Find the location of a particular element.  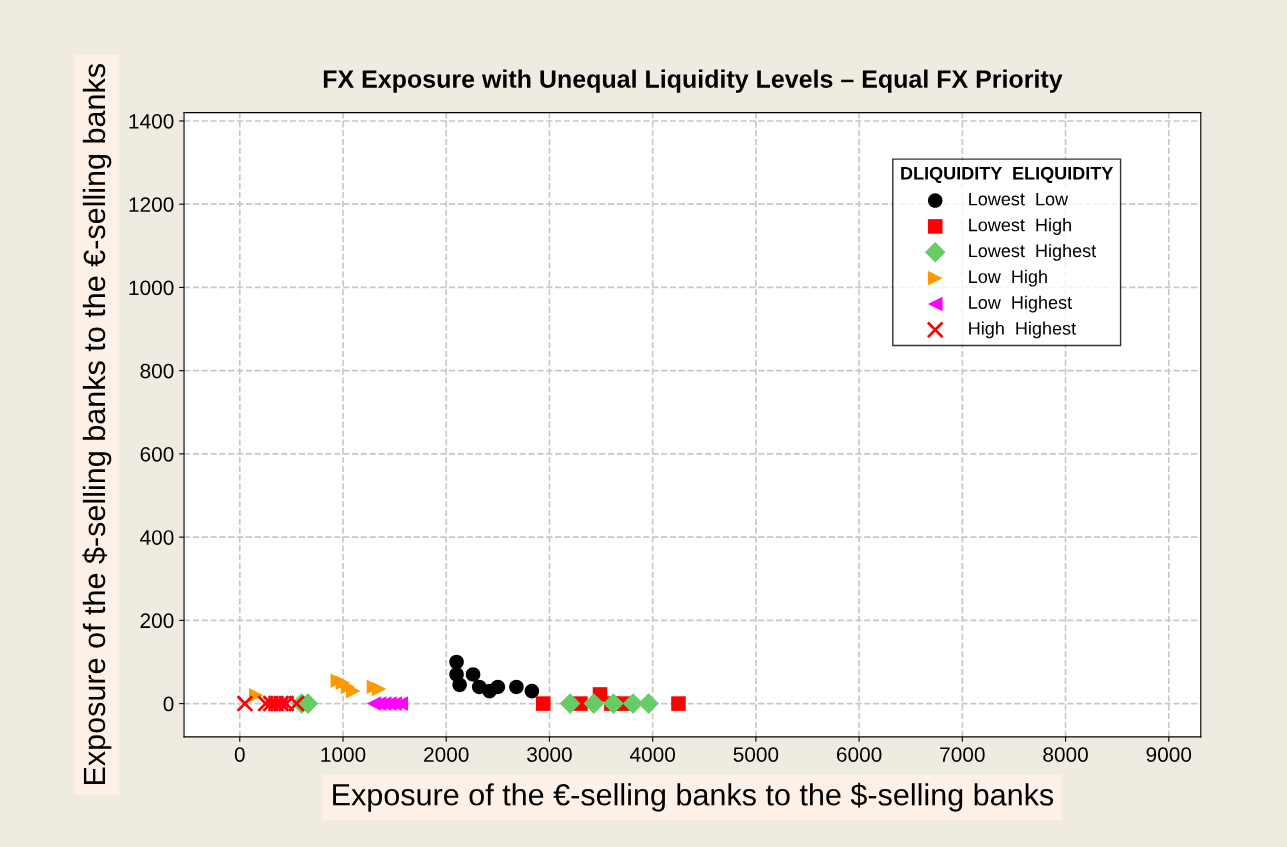

y-tick-label: 1400 is located at coordinates (151, 121).